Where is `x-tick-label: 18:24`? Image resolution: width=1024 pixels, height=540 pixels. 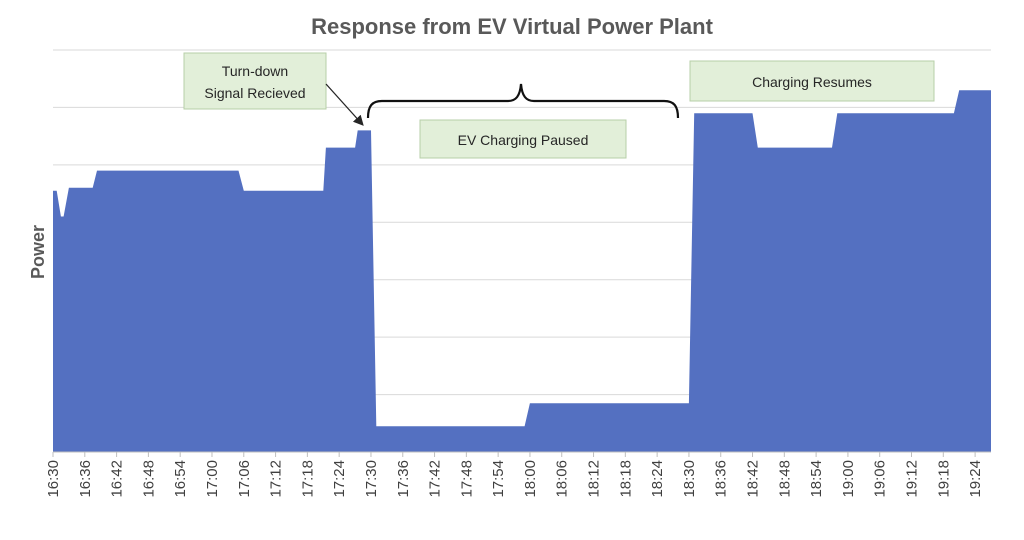
x-tick-label: 18:24 is located at coordinates (657, 479).